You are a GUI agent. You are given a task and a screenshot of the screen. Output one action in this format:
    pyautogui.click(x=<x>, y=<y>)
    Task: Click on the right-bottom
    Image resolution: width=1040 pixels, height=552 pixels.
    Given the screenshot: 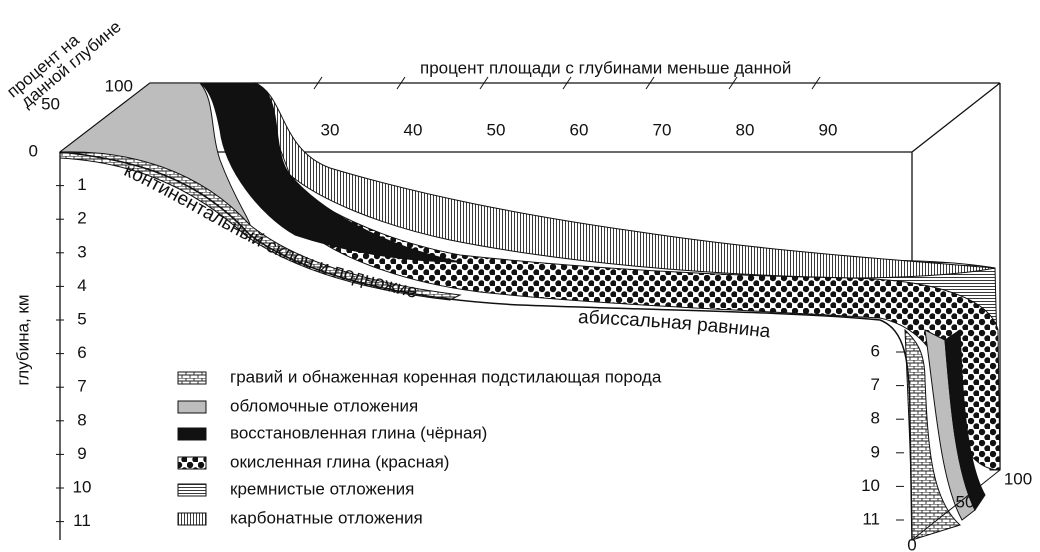 What is the action you would take?
    pyautogui.click(x=956, y=505)
    